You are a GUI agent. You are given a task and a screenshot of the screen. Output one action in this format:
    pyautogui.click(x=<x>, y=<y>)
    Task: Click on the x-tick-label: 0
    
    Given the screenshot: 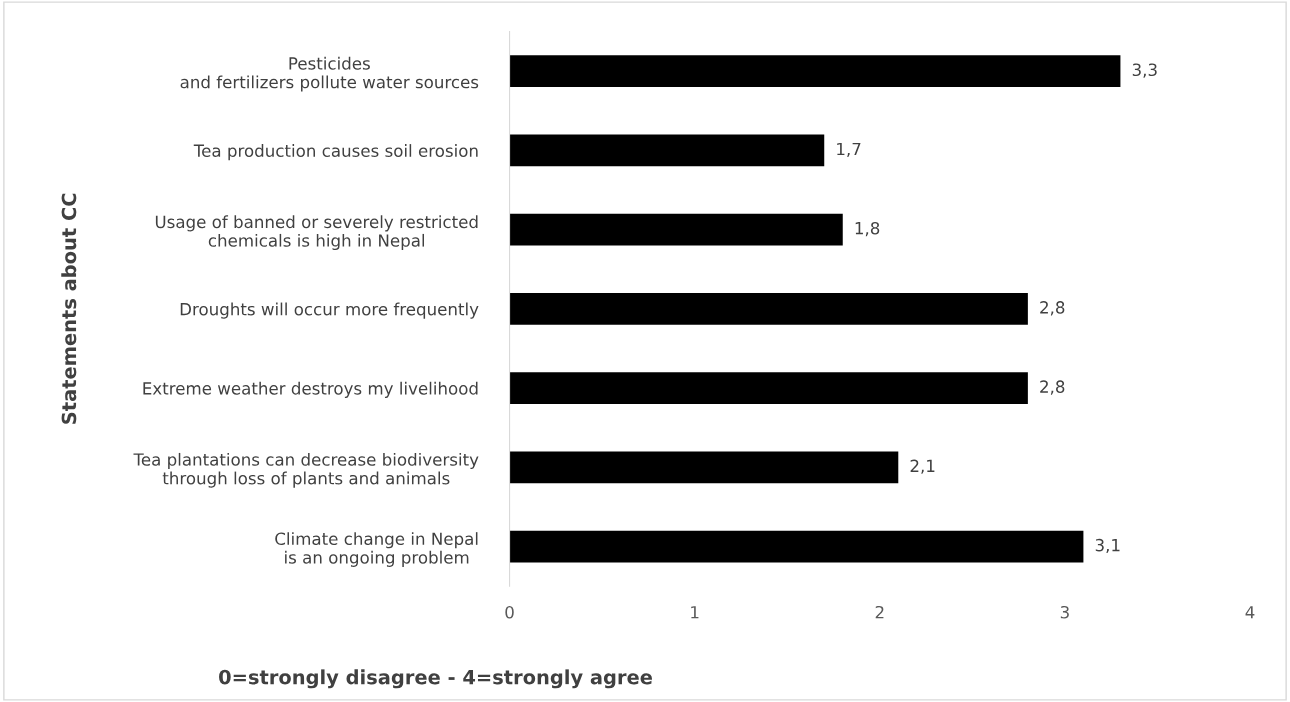 What is the action you would take?
    pyautogui.click(x=509, y=612)
    